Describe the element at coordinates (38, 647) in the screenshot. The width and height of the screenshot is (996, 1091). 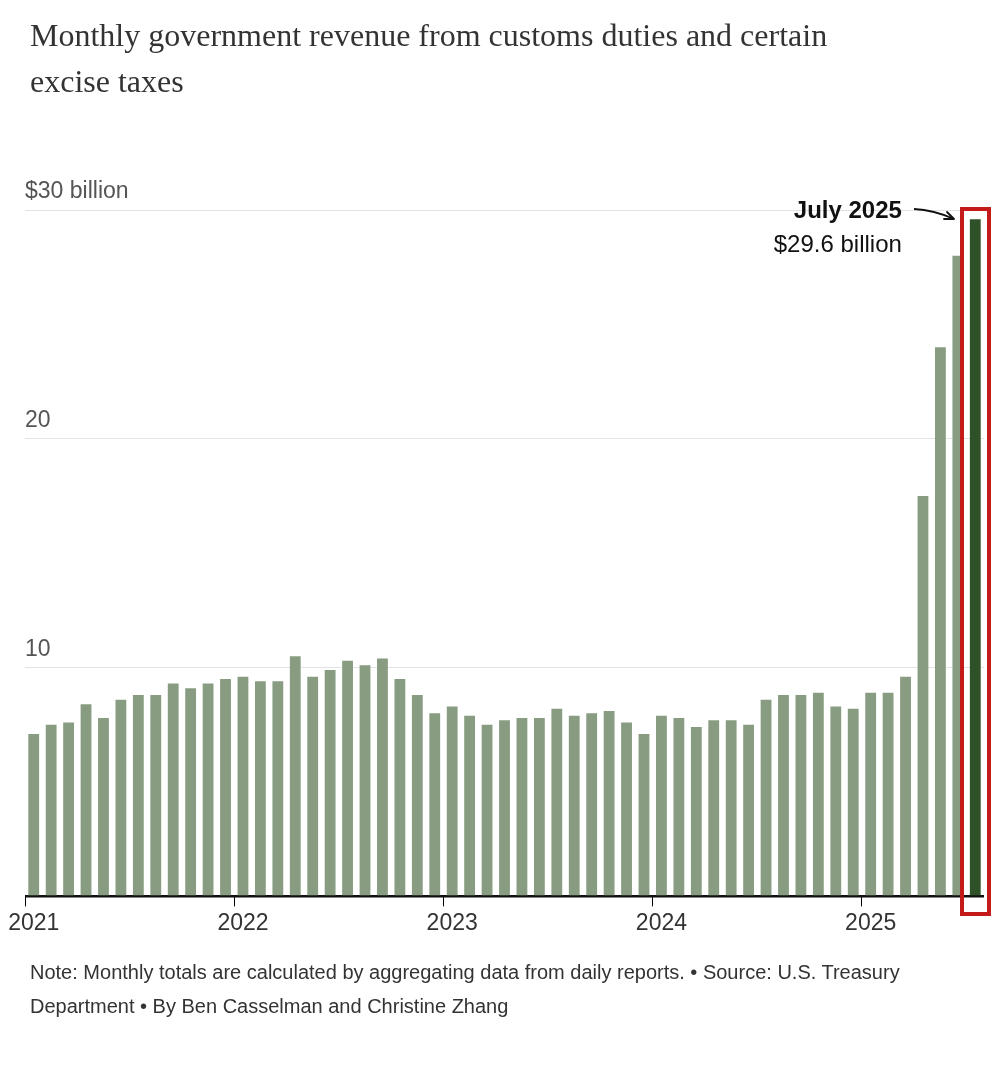
I see `y-tick-label: 10` at that location.